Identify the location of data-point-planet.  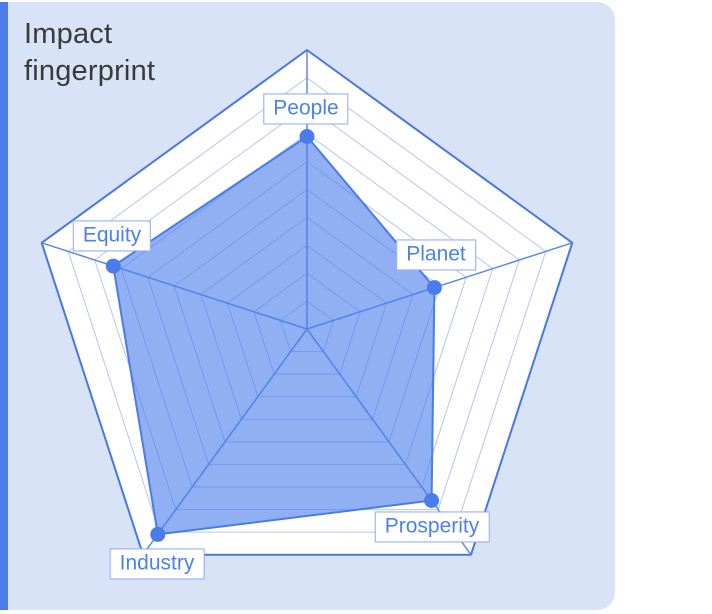
(434, 288).